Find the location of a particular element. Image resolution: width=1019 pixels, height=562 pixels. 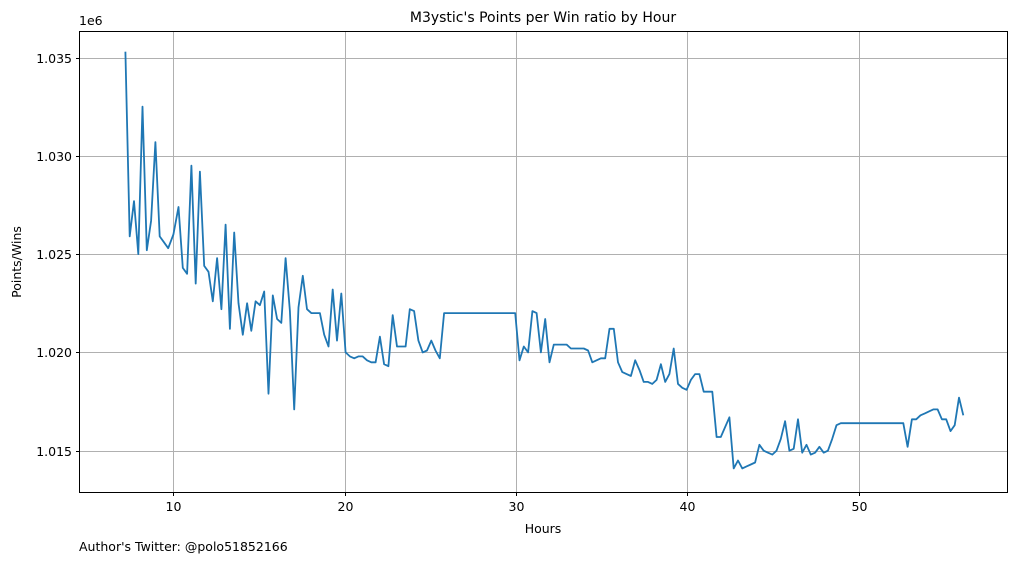

x-tick-label: 30 is located at coordinates (517, 506).